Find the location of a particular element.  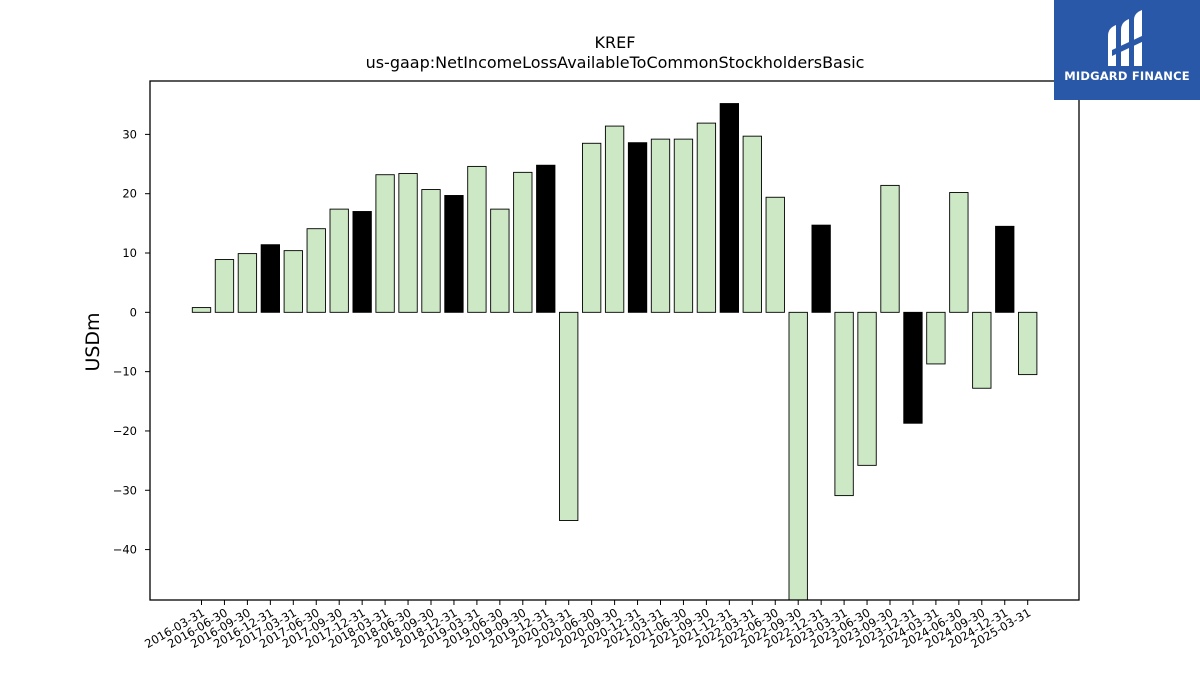

midgard-logo: MIDGARD FINANCE is located at coordinates (1127, 50).